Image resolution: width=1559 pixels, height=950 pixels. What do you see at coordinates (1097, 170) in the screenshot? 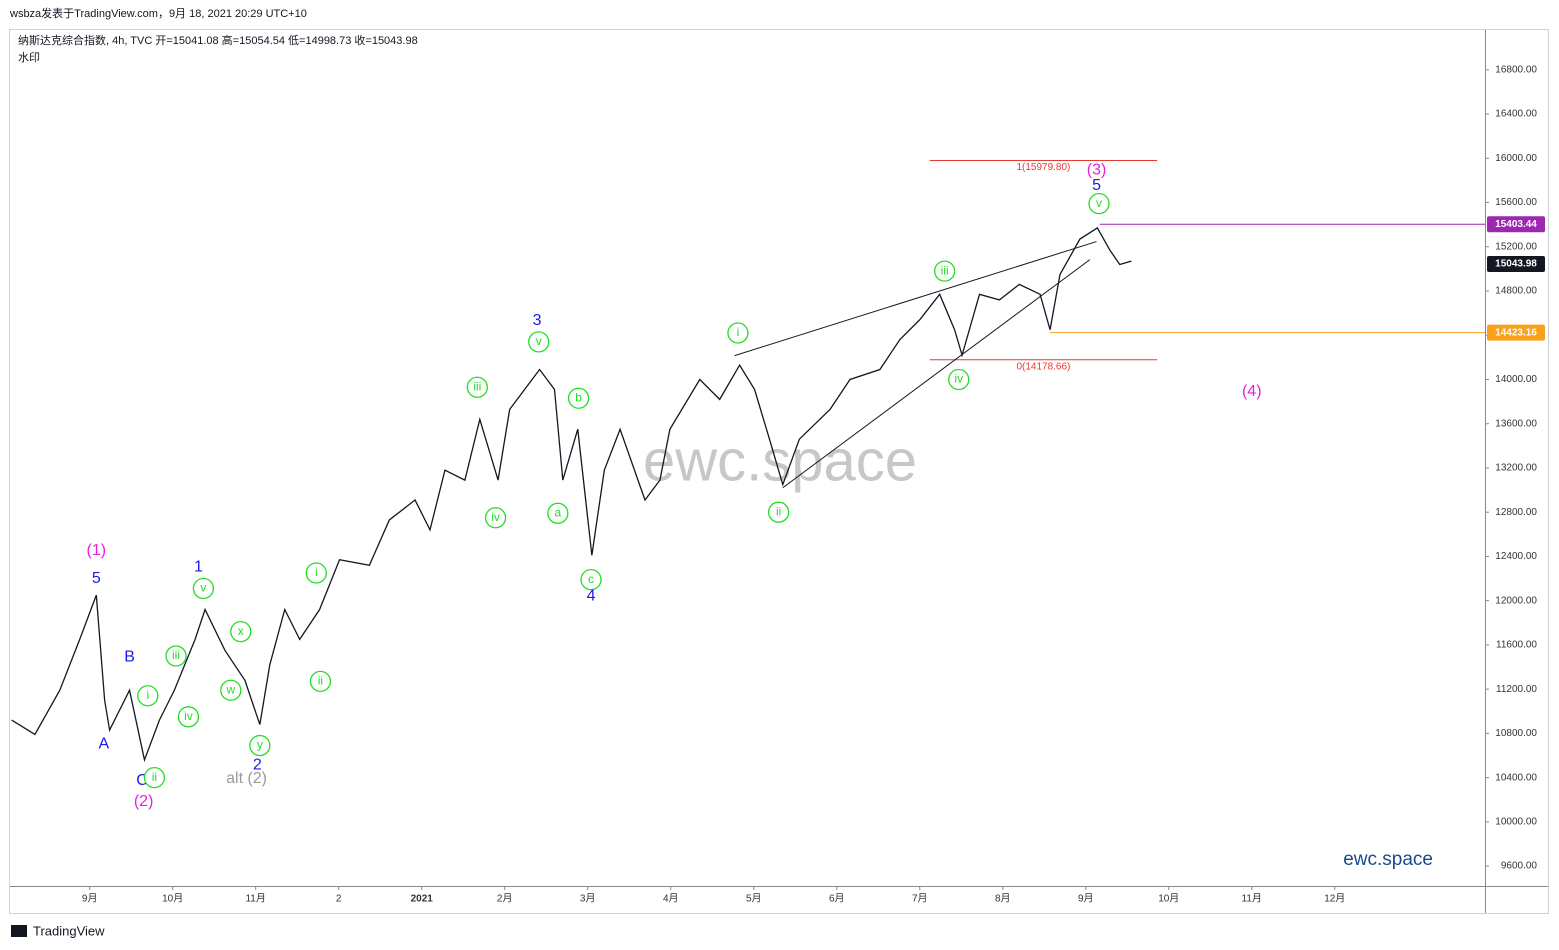
I see `wave-label: (3)` at bounding box center [1097, 170].